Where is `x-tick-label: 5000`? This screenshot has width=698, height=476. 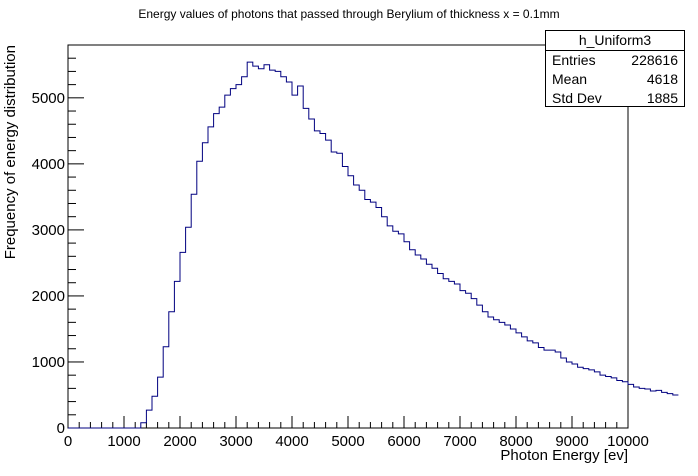 x-tick-label: 5000 is located at coordinates (347, 441).